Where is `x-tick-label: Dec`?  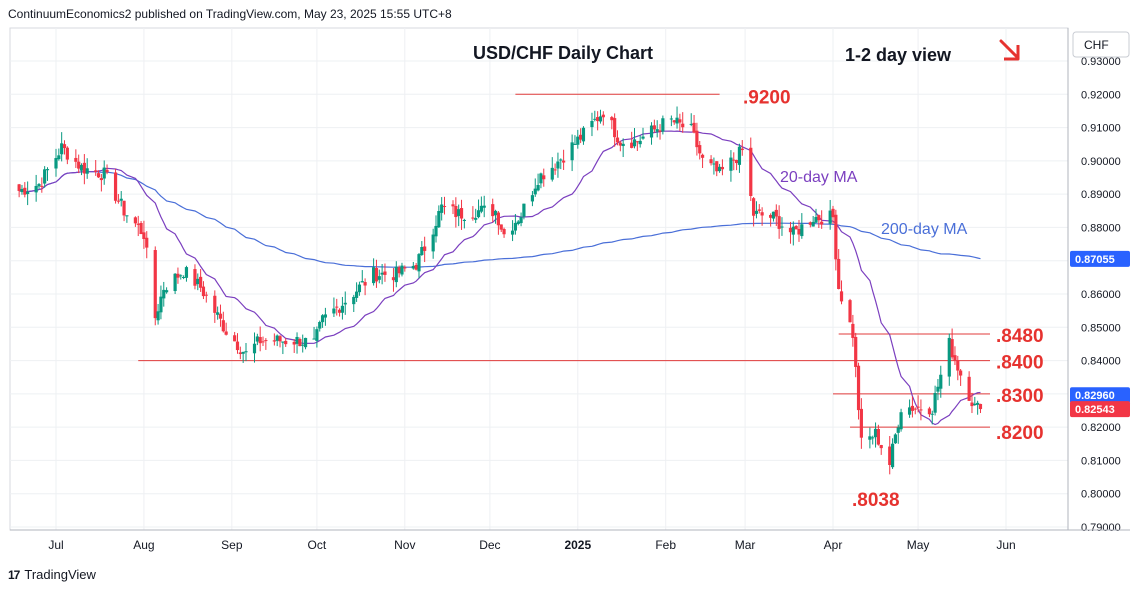 x-tick-label: Dec is located at coordinates (489, 545).